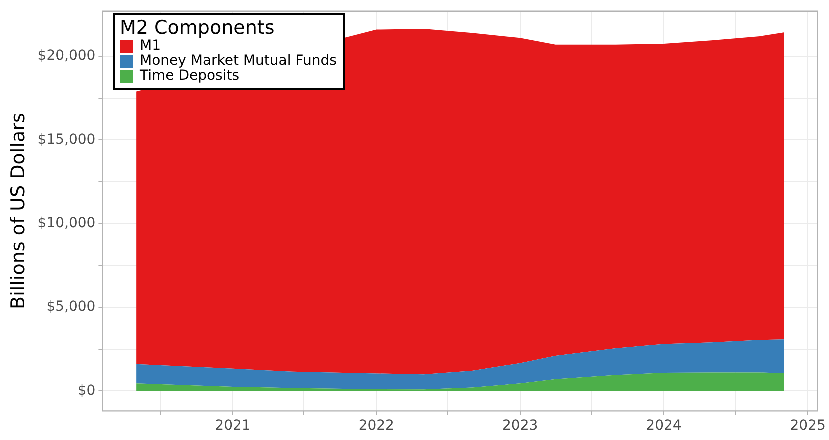 The image size is (829, 440). I want to click on x-tick-label: 2024, so click(664, 426).